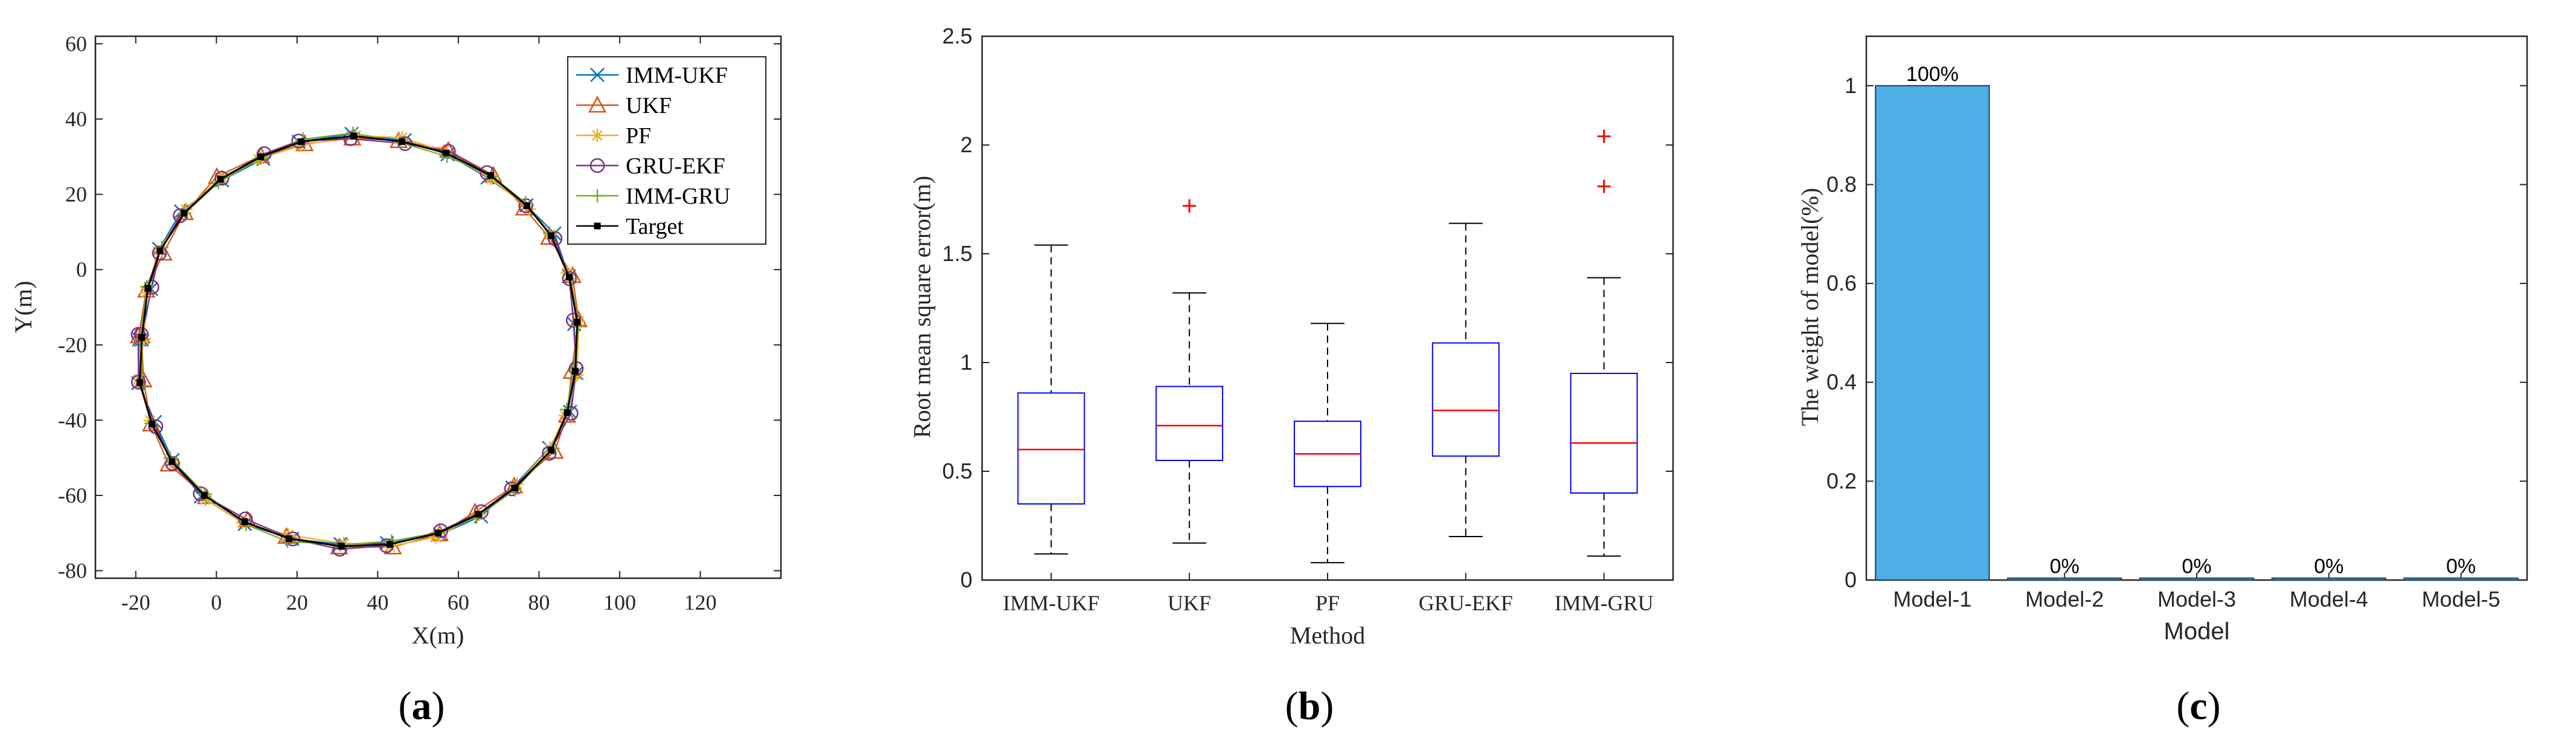  Describe the element at coordinates (458, 602) in the screenshot. I see `x-tick-label-a: 60` at that location.